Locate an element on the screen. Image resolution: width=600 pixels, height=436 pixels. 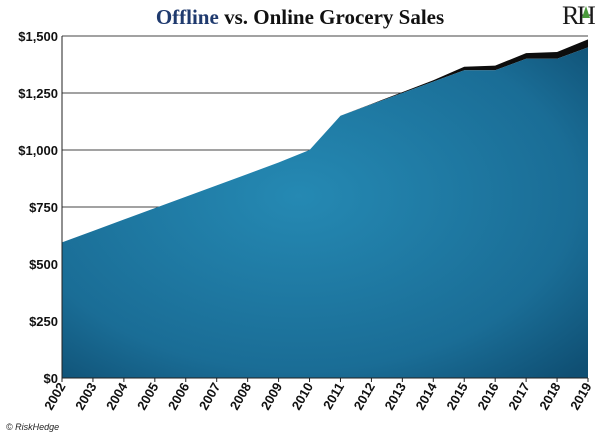
x-tick-label: 2019 is located at coordinates (580, 396).